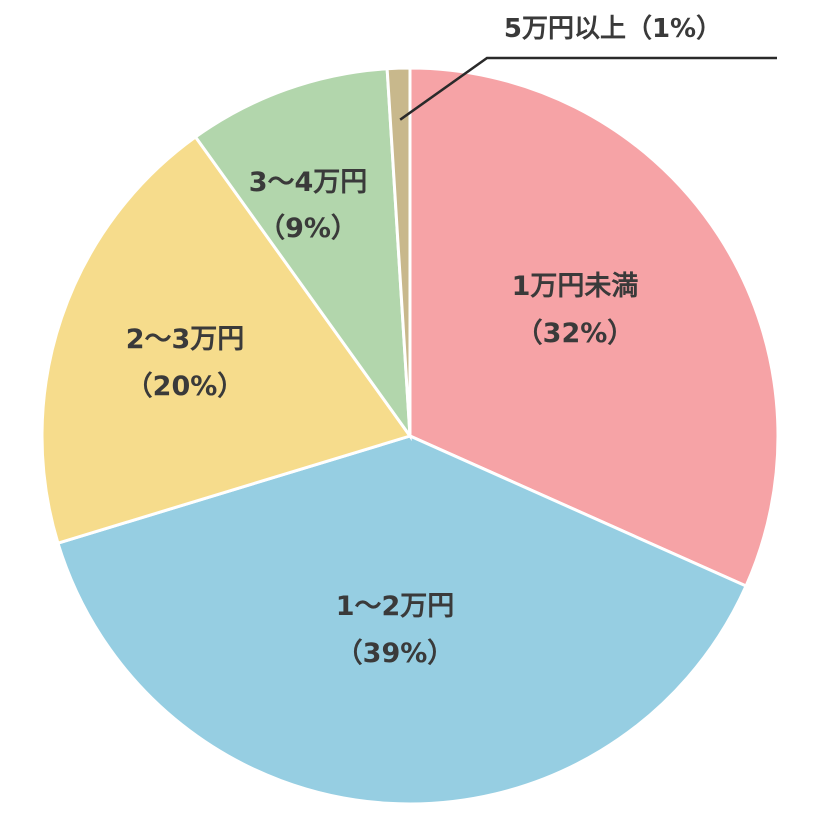  What do you see at coordinates (613, 29) in the screenshot?
I see `slice-label-5: 5万円以上（1%）` at bounding box center [613, 29].